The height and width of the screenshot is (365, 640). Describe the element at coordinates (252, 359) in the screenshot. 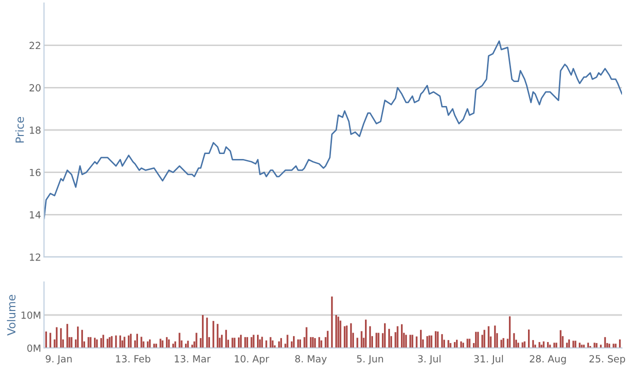

I see `x-tick-label: 10. Apr` at that location.